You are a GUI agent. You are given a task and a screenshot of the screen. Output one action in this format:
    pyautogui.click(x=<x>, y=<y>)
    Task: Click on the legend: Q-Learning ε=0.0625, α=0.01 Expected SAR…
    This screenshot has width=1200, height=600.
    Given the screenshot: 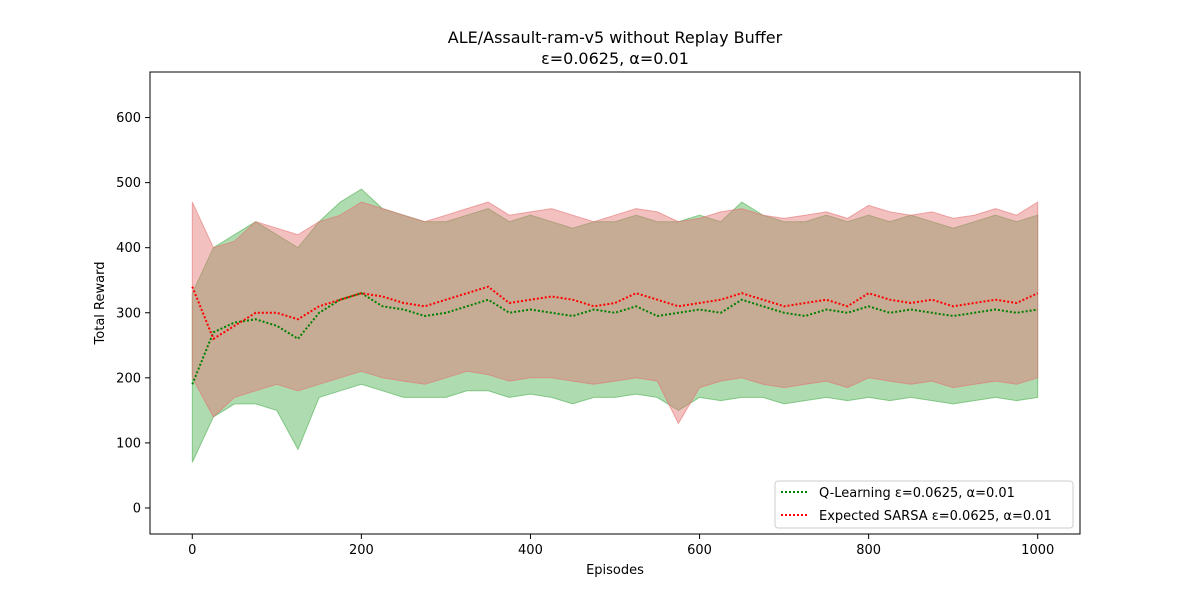 What is the action you would take?
    pyautogui.click(x=924, y=504)
    